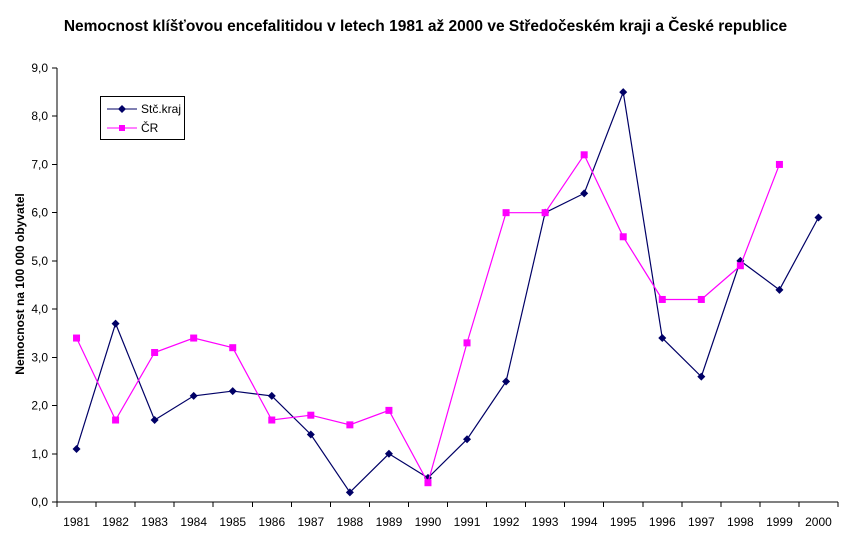 This screenshot has height=537, width=851. Describe the element at coordinates (193, 522) in the screenshot. I see `x-tick-label: 1984` at that location.